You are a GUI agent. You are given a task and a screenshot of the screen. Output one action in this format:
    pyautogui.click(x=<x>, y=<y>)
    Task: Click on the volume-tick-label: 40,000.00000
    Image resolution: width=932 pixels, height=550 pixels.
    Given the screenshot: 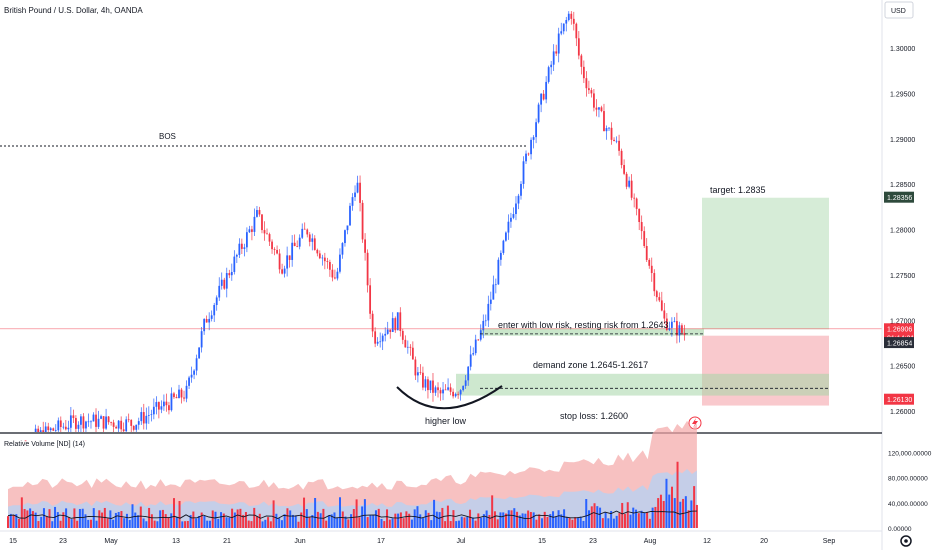 What is the action you would take?
    pyautogui.click(x=908, y=504)
    